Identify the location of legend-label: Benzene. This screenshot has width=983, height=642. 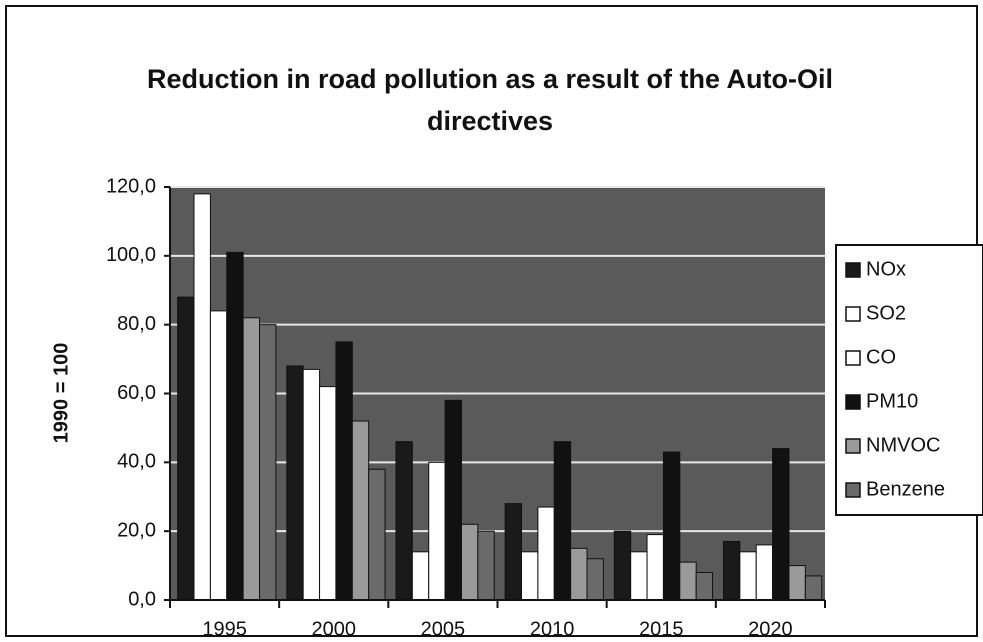
(905, 489).